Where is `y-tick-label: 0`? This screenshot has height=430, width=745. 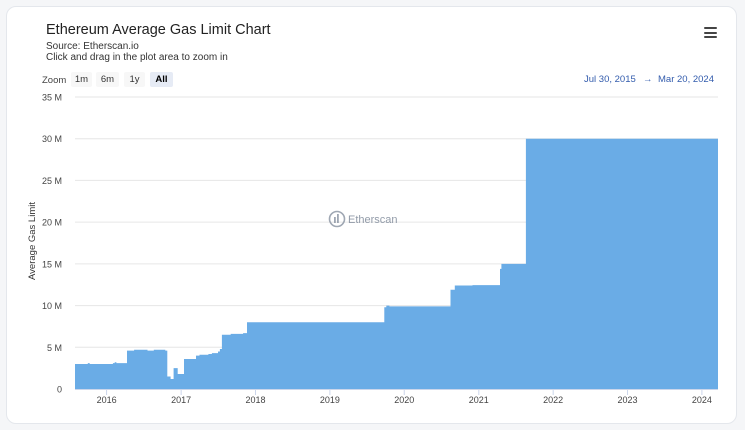
y-tick-label: 0 is located at coordinates (59, 390).